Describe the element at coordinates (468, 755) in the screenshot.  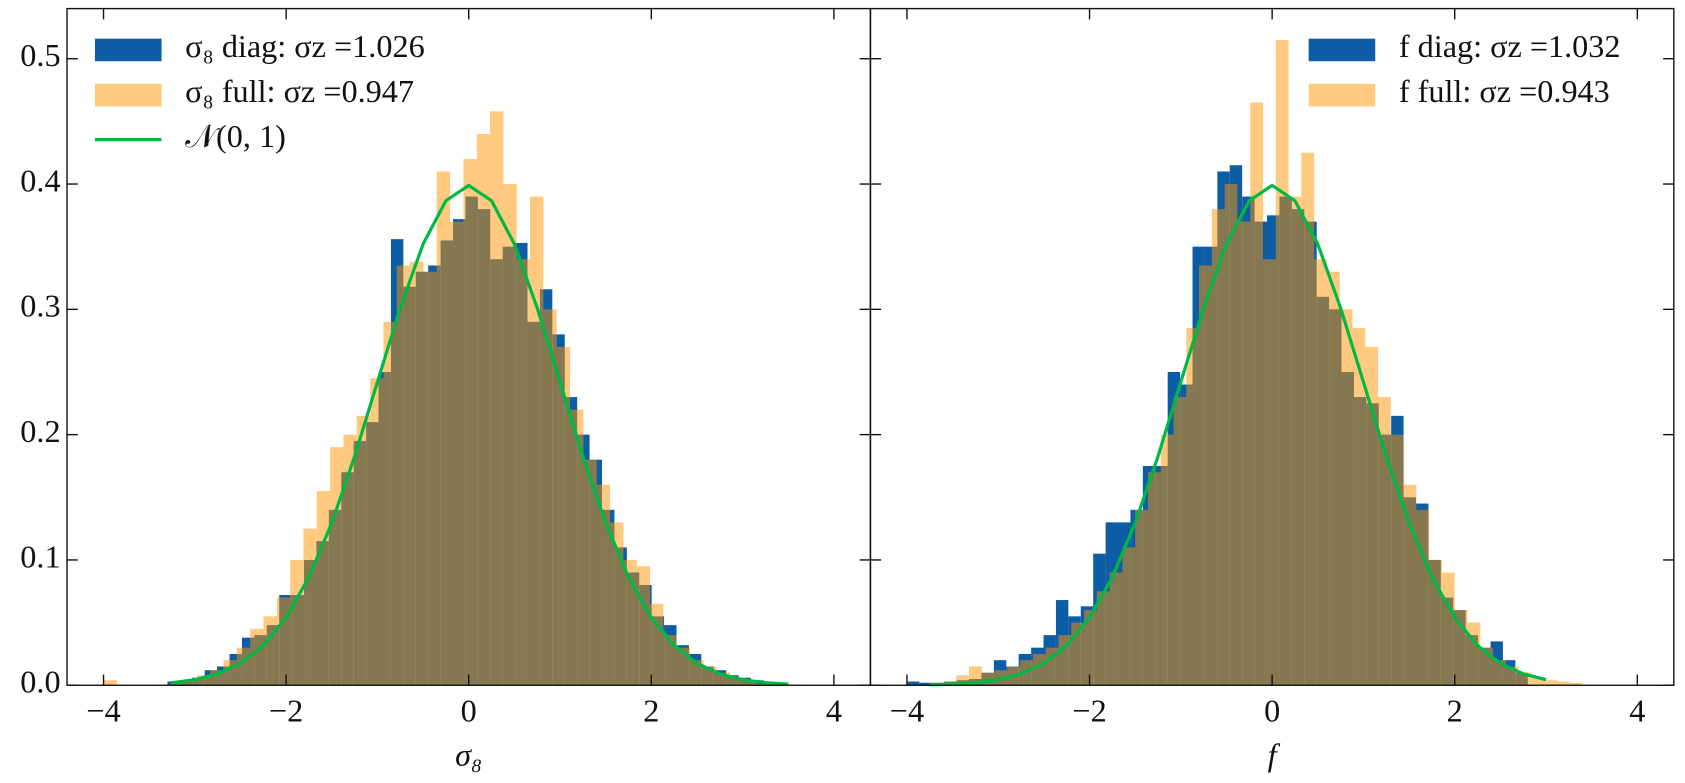
I see `x-axis-label: σ₈` at that location.